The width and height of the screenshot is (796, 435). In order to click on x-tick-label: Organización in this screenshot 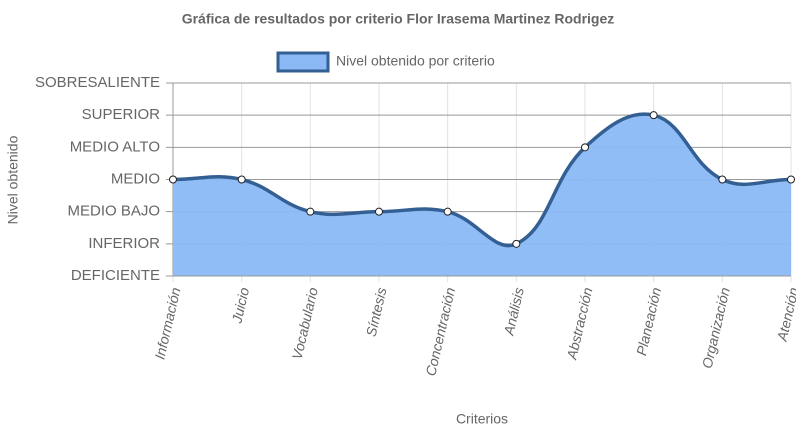, I will do `click(716, 328)`.